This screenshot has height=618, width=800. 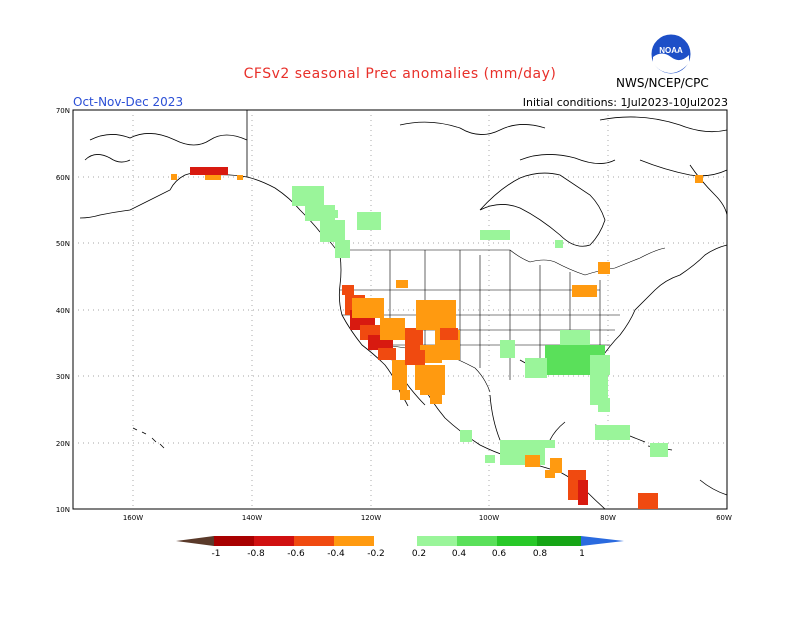 I want to click on lat-label: 70N, so click(x=63, y=111).